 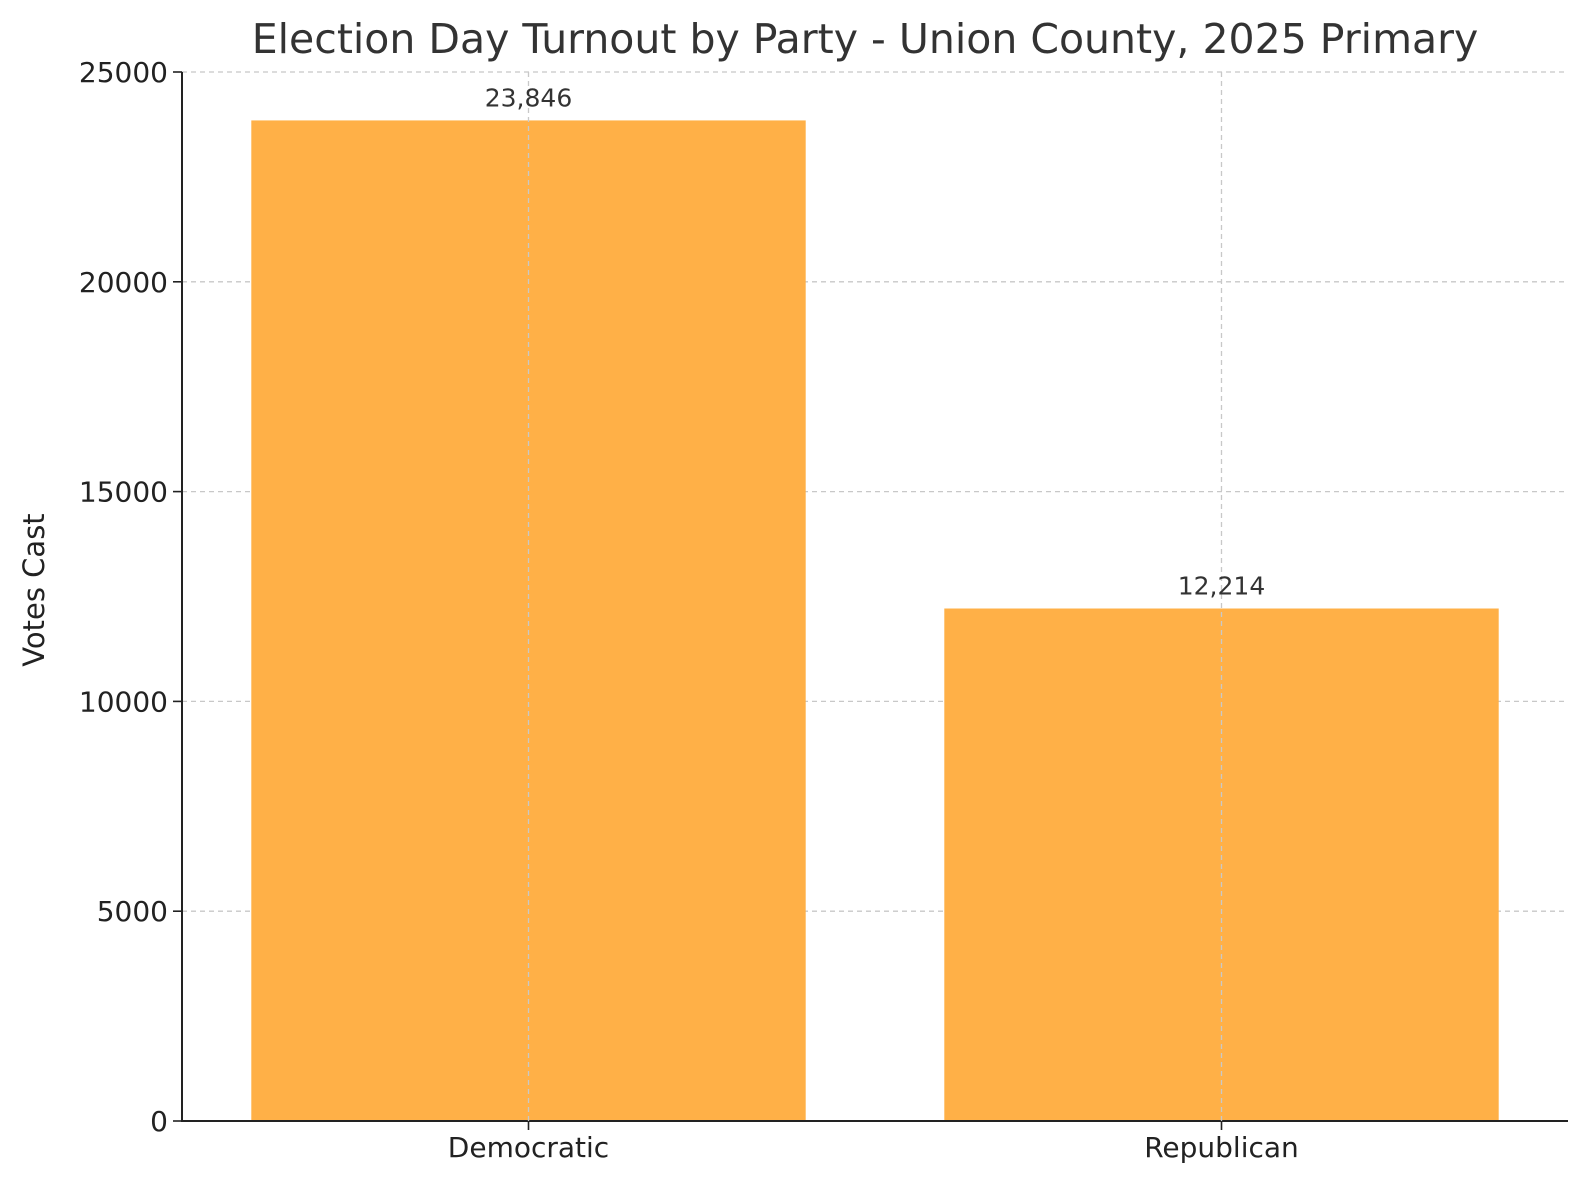 What do you see at coordinates (159, 1121) in the screenshot?
I see `y-tick-label: 0` at bounding box center [159, 1121].